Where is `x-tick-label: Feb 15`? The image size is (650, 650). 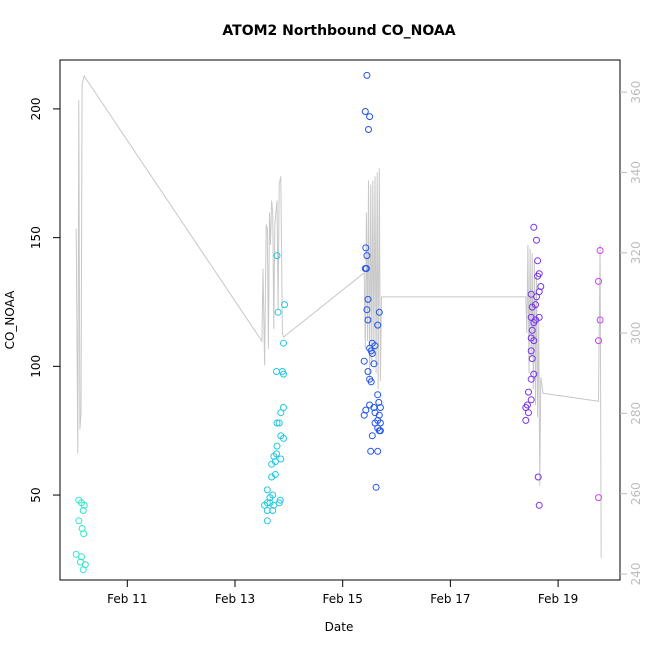 x-tick-label: Feb 15 is located at coordinates (343, 599).